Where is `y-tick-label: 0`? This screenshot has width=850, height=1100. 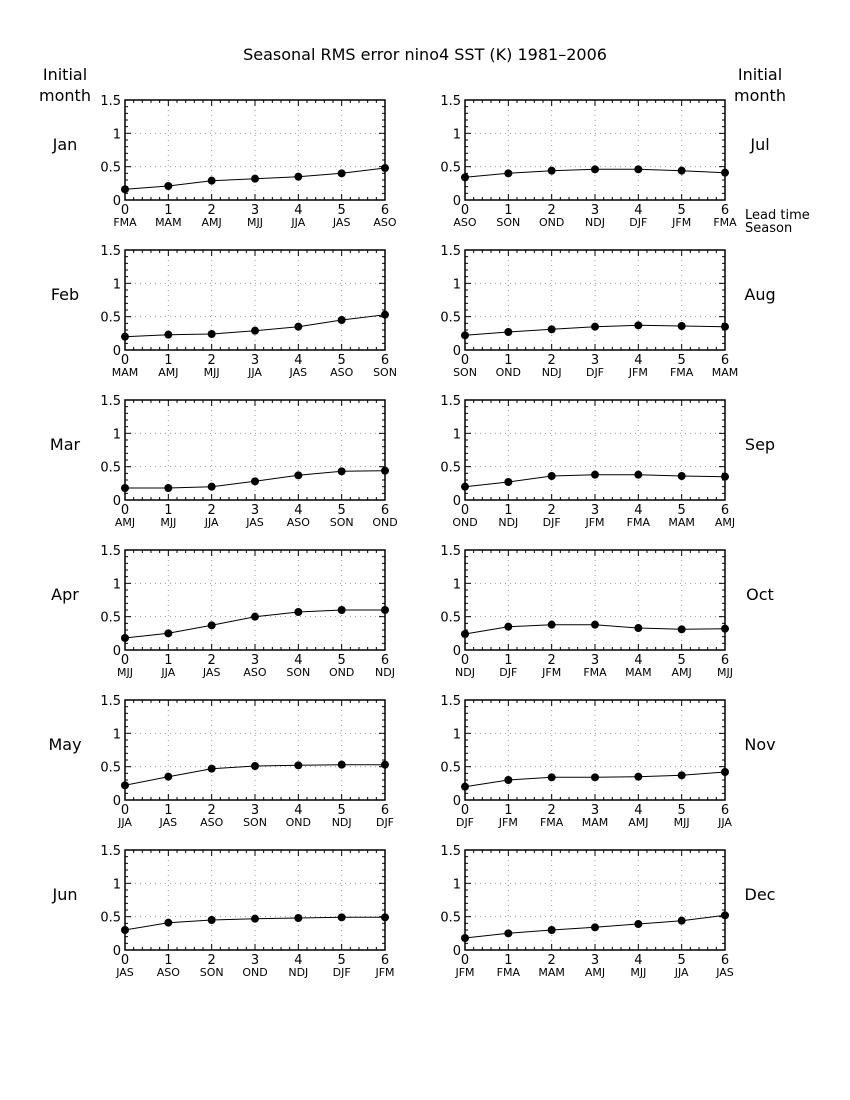
y-tick-label: 0 is located at coordinates (457, 651).